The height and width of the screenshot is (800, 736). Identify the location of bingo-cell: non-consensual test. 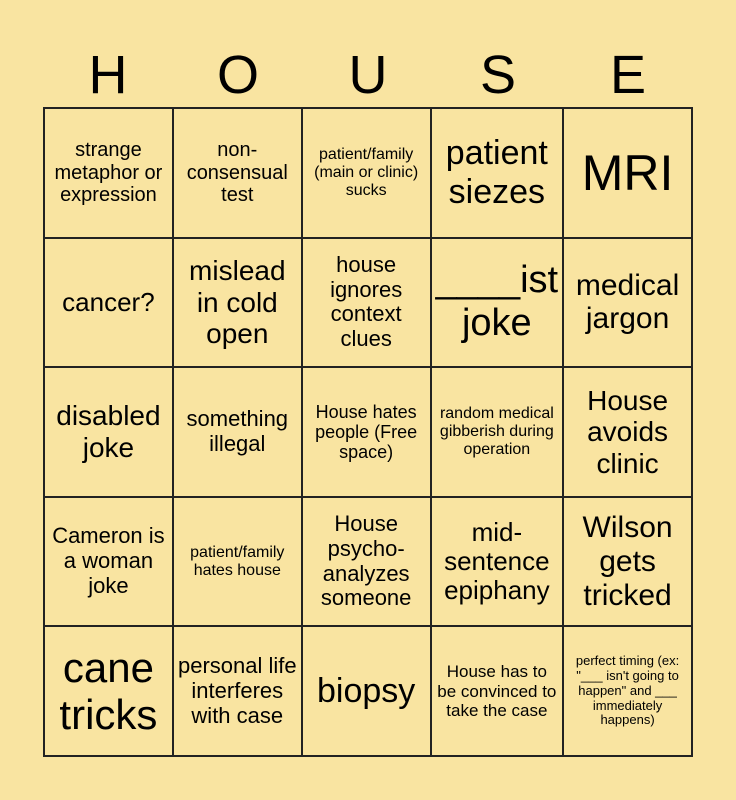
(237, 173).